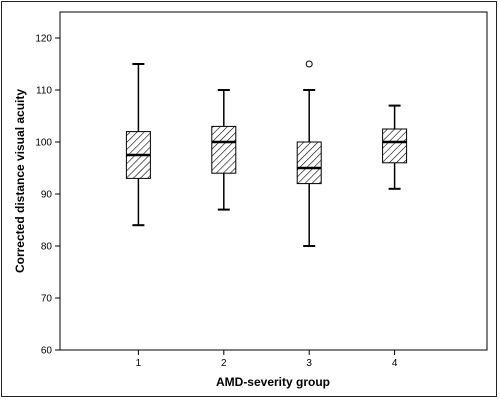 This screenshot has width=500, height=400. What do you see at coordinates (43, 39) in the screenshot?
I see `y-tick-label: 120` at bounding box center [43, 39].